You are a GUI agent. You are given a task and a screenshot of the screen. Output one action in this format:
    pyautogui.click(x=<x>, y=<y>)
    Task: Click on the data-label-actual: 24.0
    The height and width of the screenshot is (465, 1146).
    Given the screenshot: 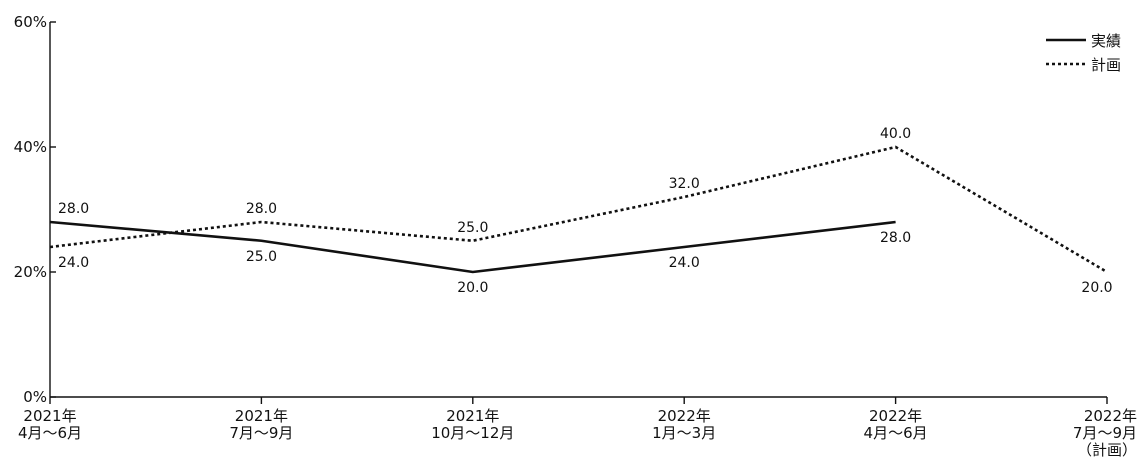 What is the action you would take?
    pyautogui.click(x=684, y=263)
    